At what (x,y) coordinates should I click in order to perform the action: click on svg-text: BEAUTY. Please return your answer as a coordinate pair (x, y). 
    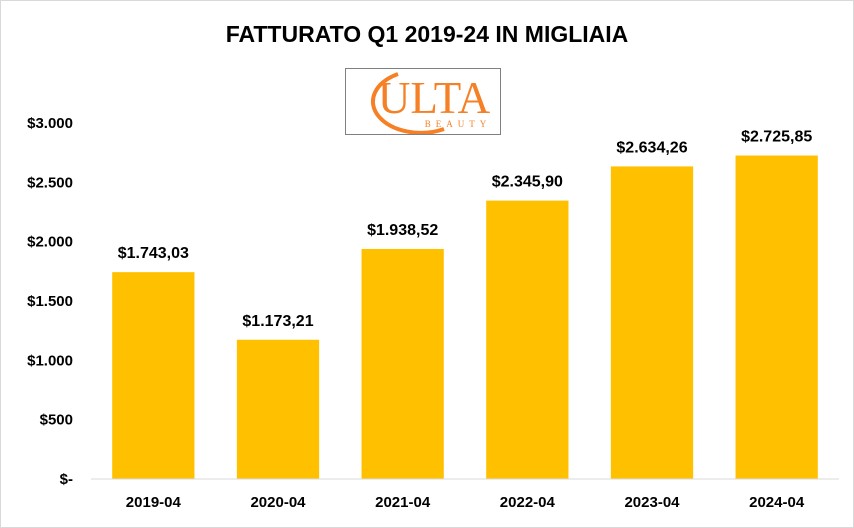
    Looking at the image, I should click on (458, 124).